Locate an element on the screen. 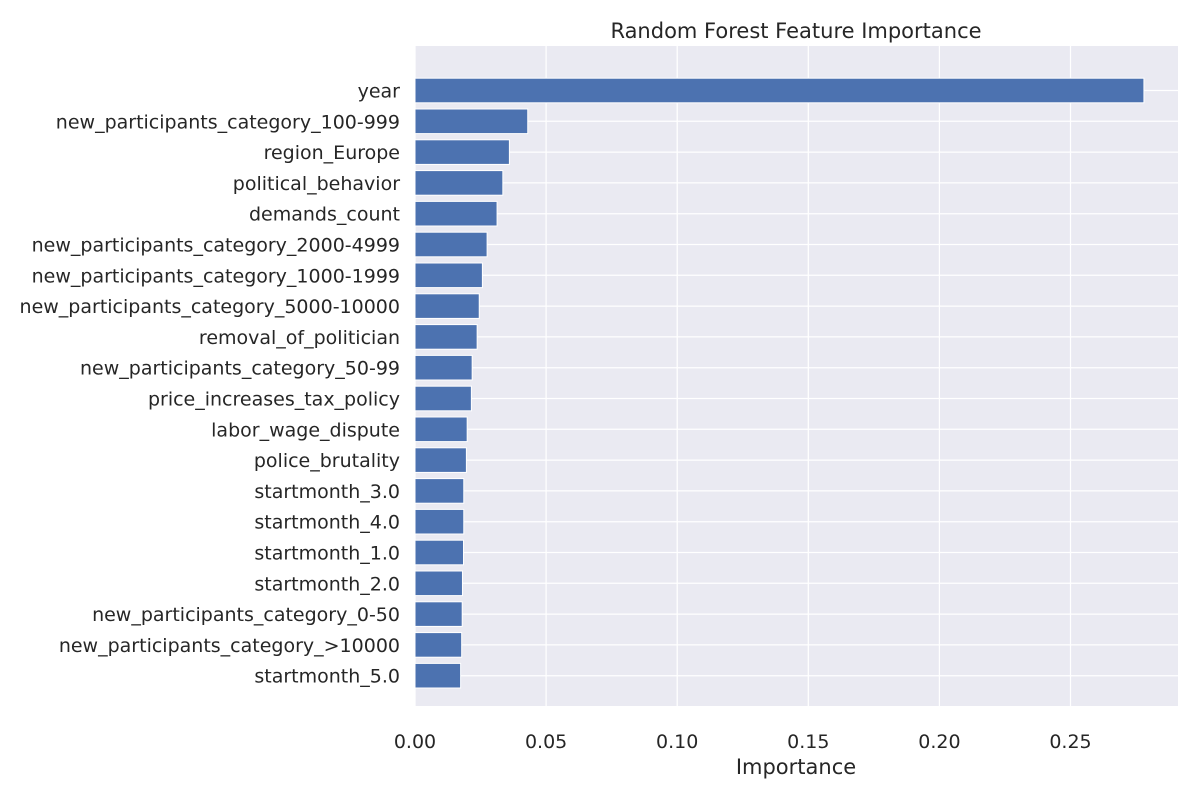 The image size is (1200, 800). y-tick-label: new_participants_category_1000-1999 is located at coordinates (216, 276).